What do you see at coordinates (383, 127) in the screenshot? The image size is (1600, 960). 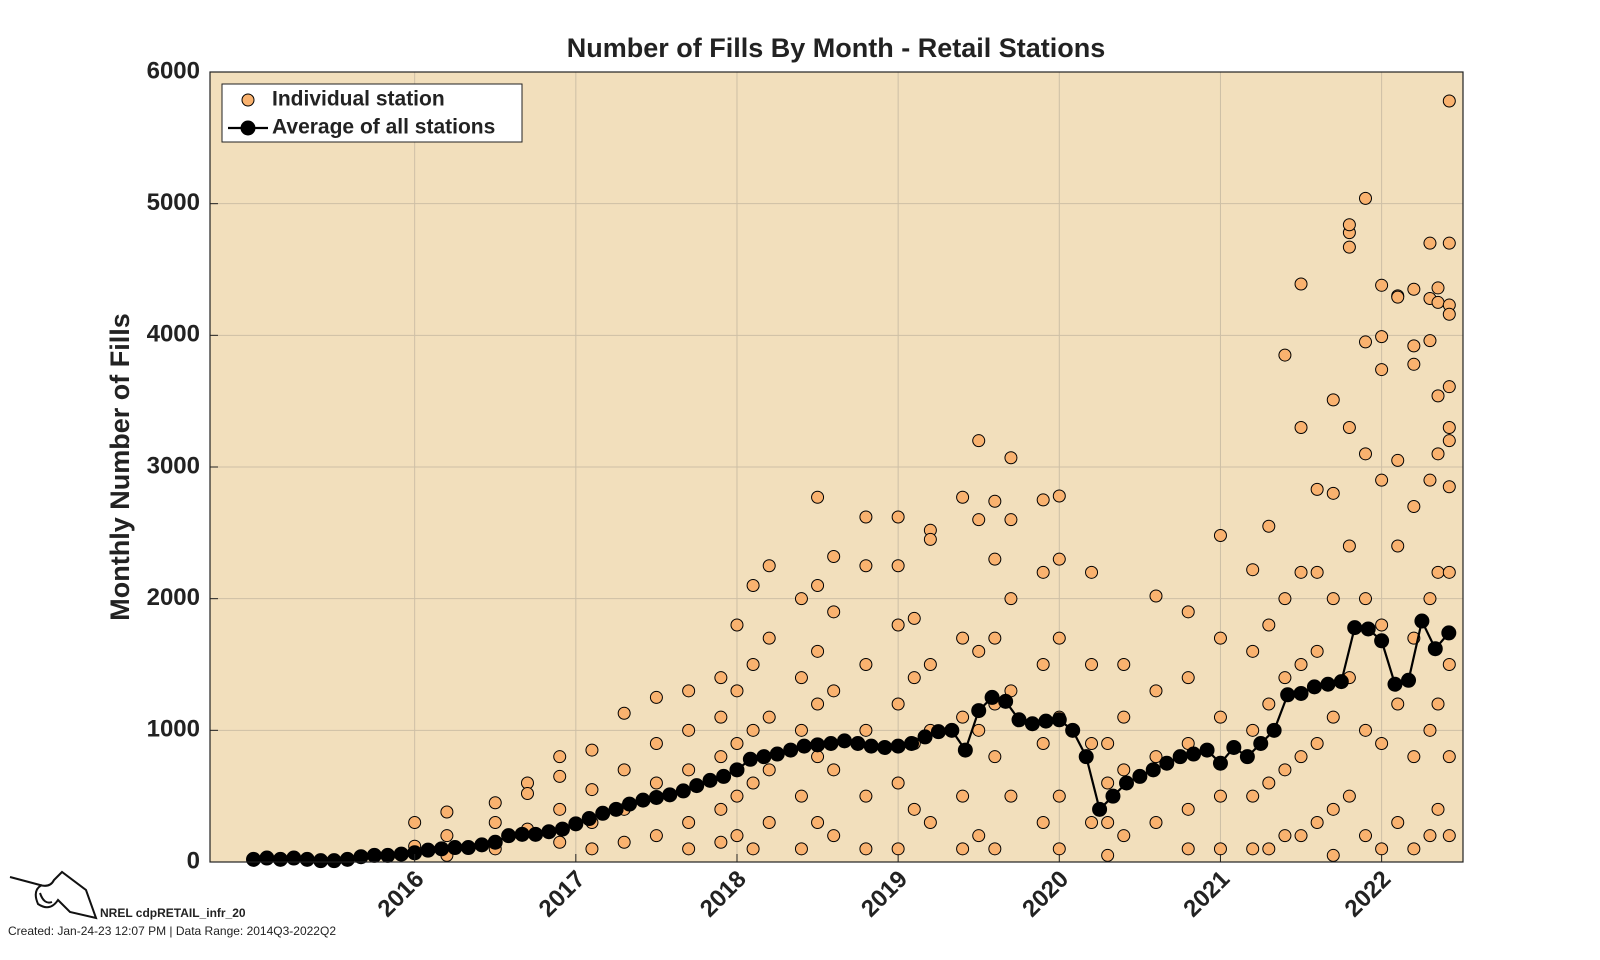 I see `legend-label: Average of all stations` at bounding box center [383, 127].